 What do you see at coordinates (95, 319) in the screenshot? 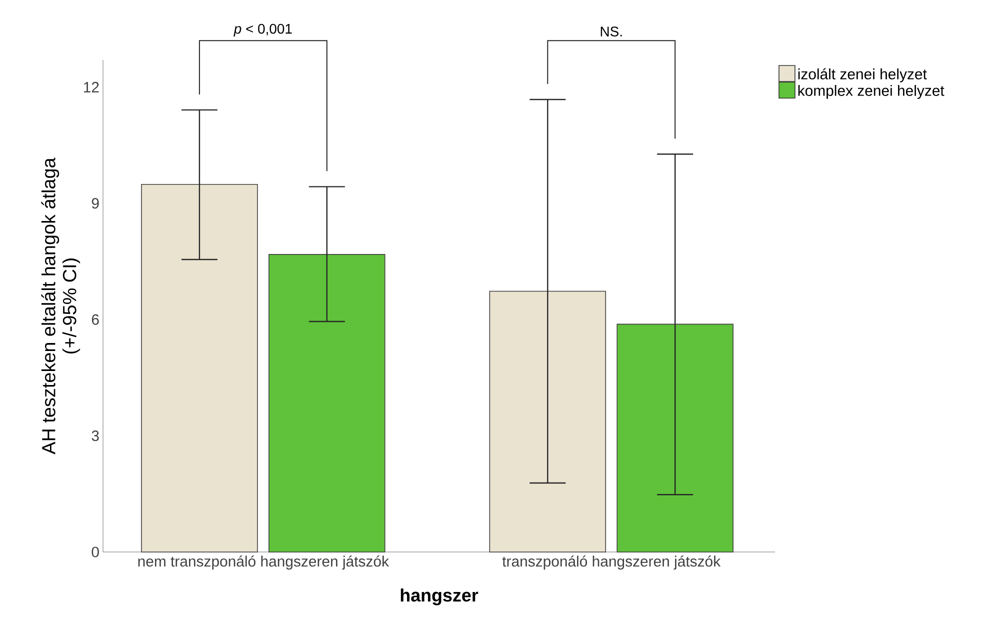
I see `y-tick-label: 6` at bounding box center [95, 319].